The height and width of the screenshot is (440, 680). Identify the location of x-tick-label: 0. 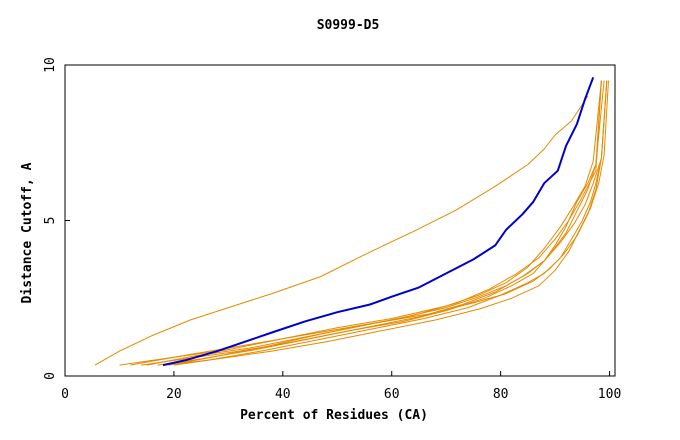
(65, 394).